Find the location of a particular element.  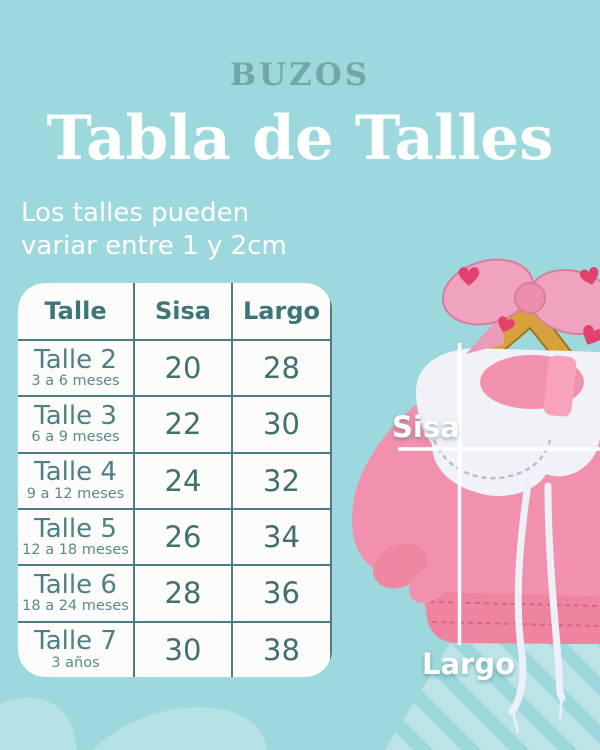

table-row-size-cell: Talle 5 12 a 18 meses is located at coordinates (75, 537).